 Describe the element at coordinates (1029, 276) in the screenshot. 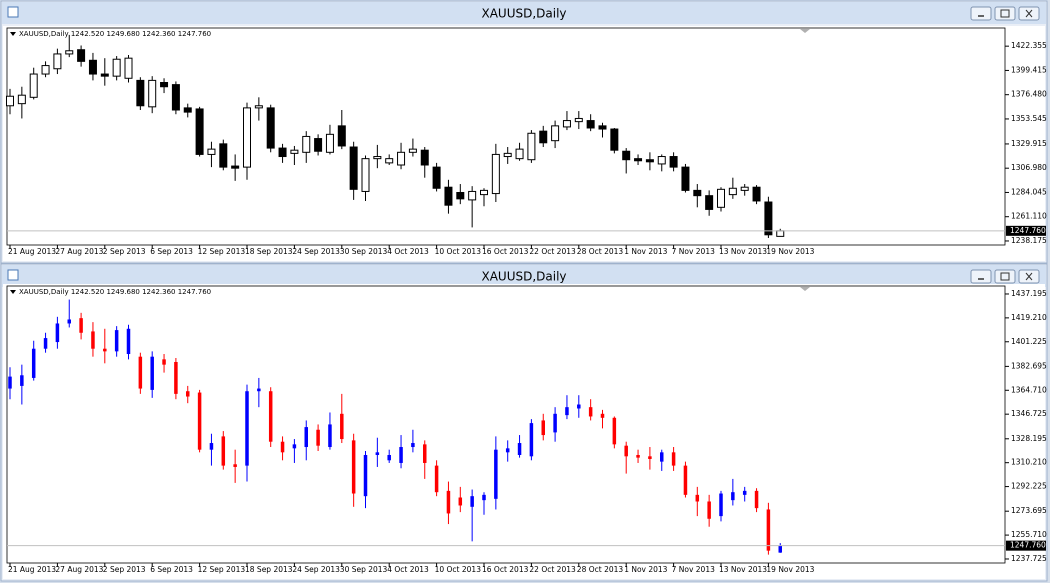

I see `close-icon` at that location.